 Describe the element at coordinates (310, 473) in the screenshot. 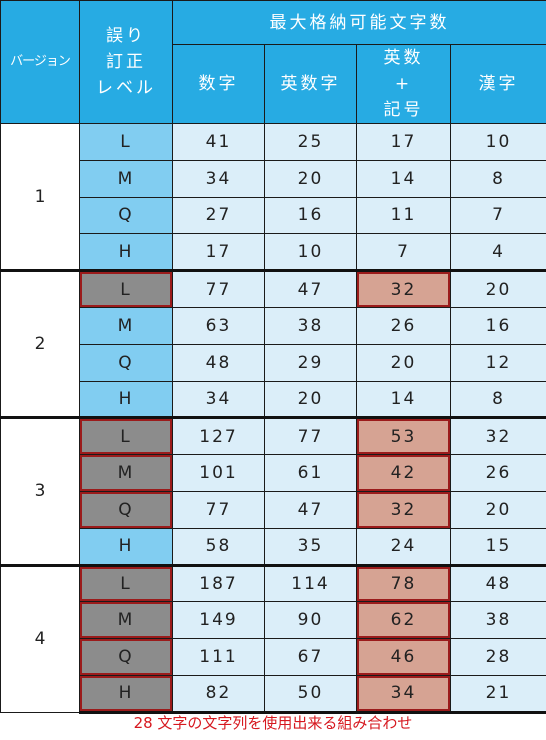

I see `alphanumeric-cell: 61` at that location.